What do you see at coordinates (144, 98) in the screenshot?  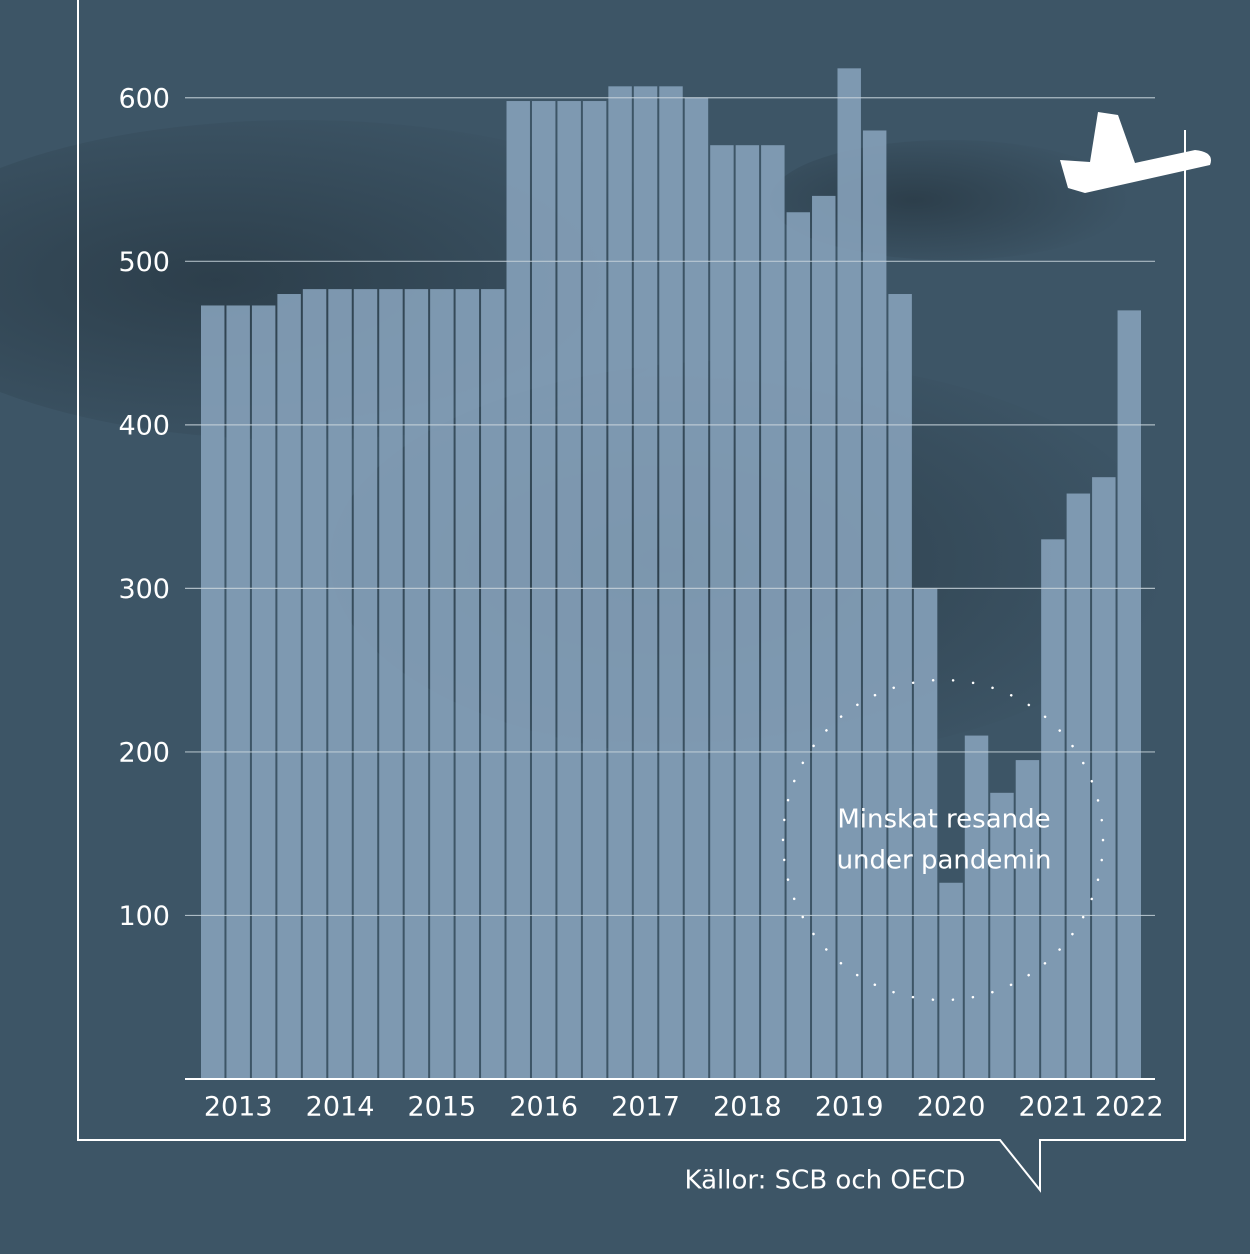 I see `y-tick-label: 600` at bounding box center [144, 98].